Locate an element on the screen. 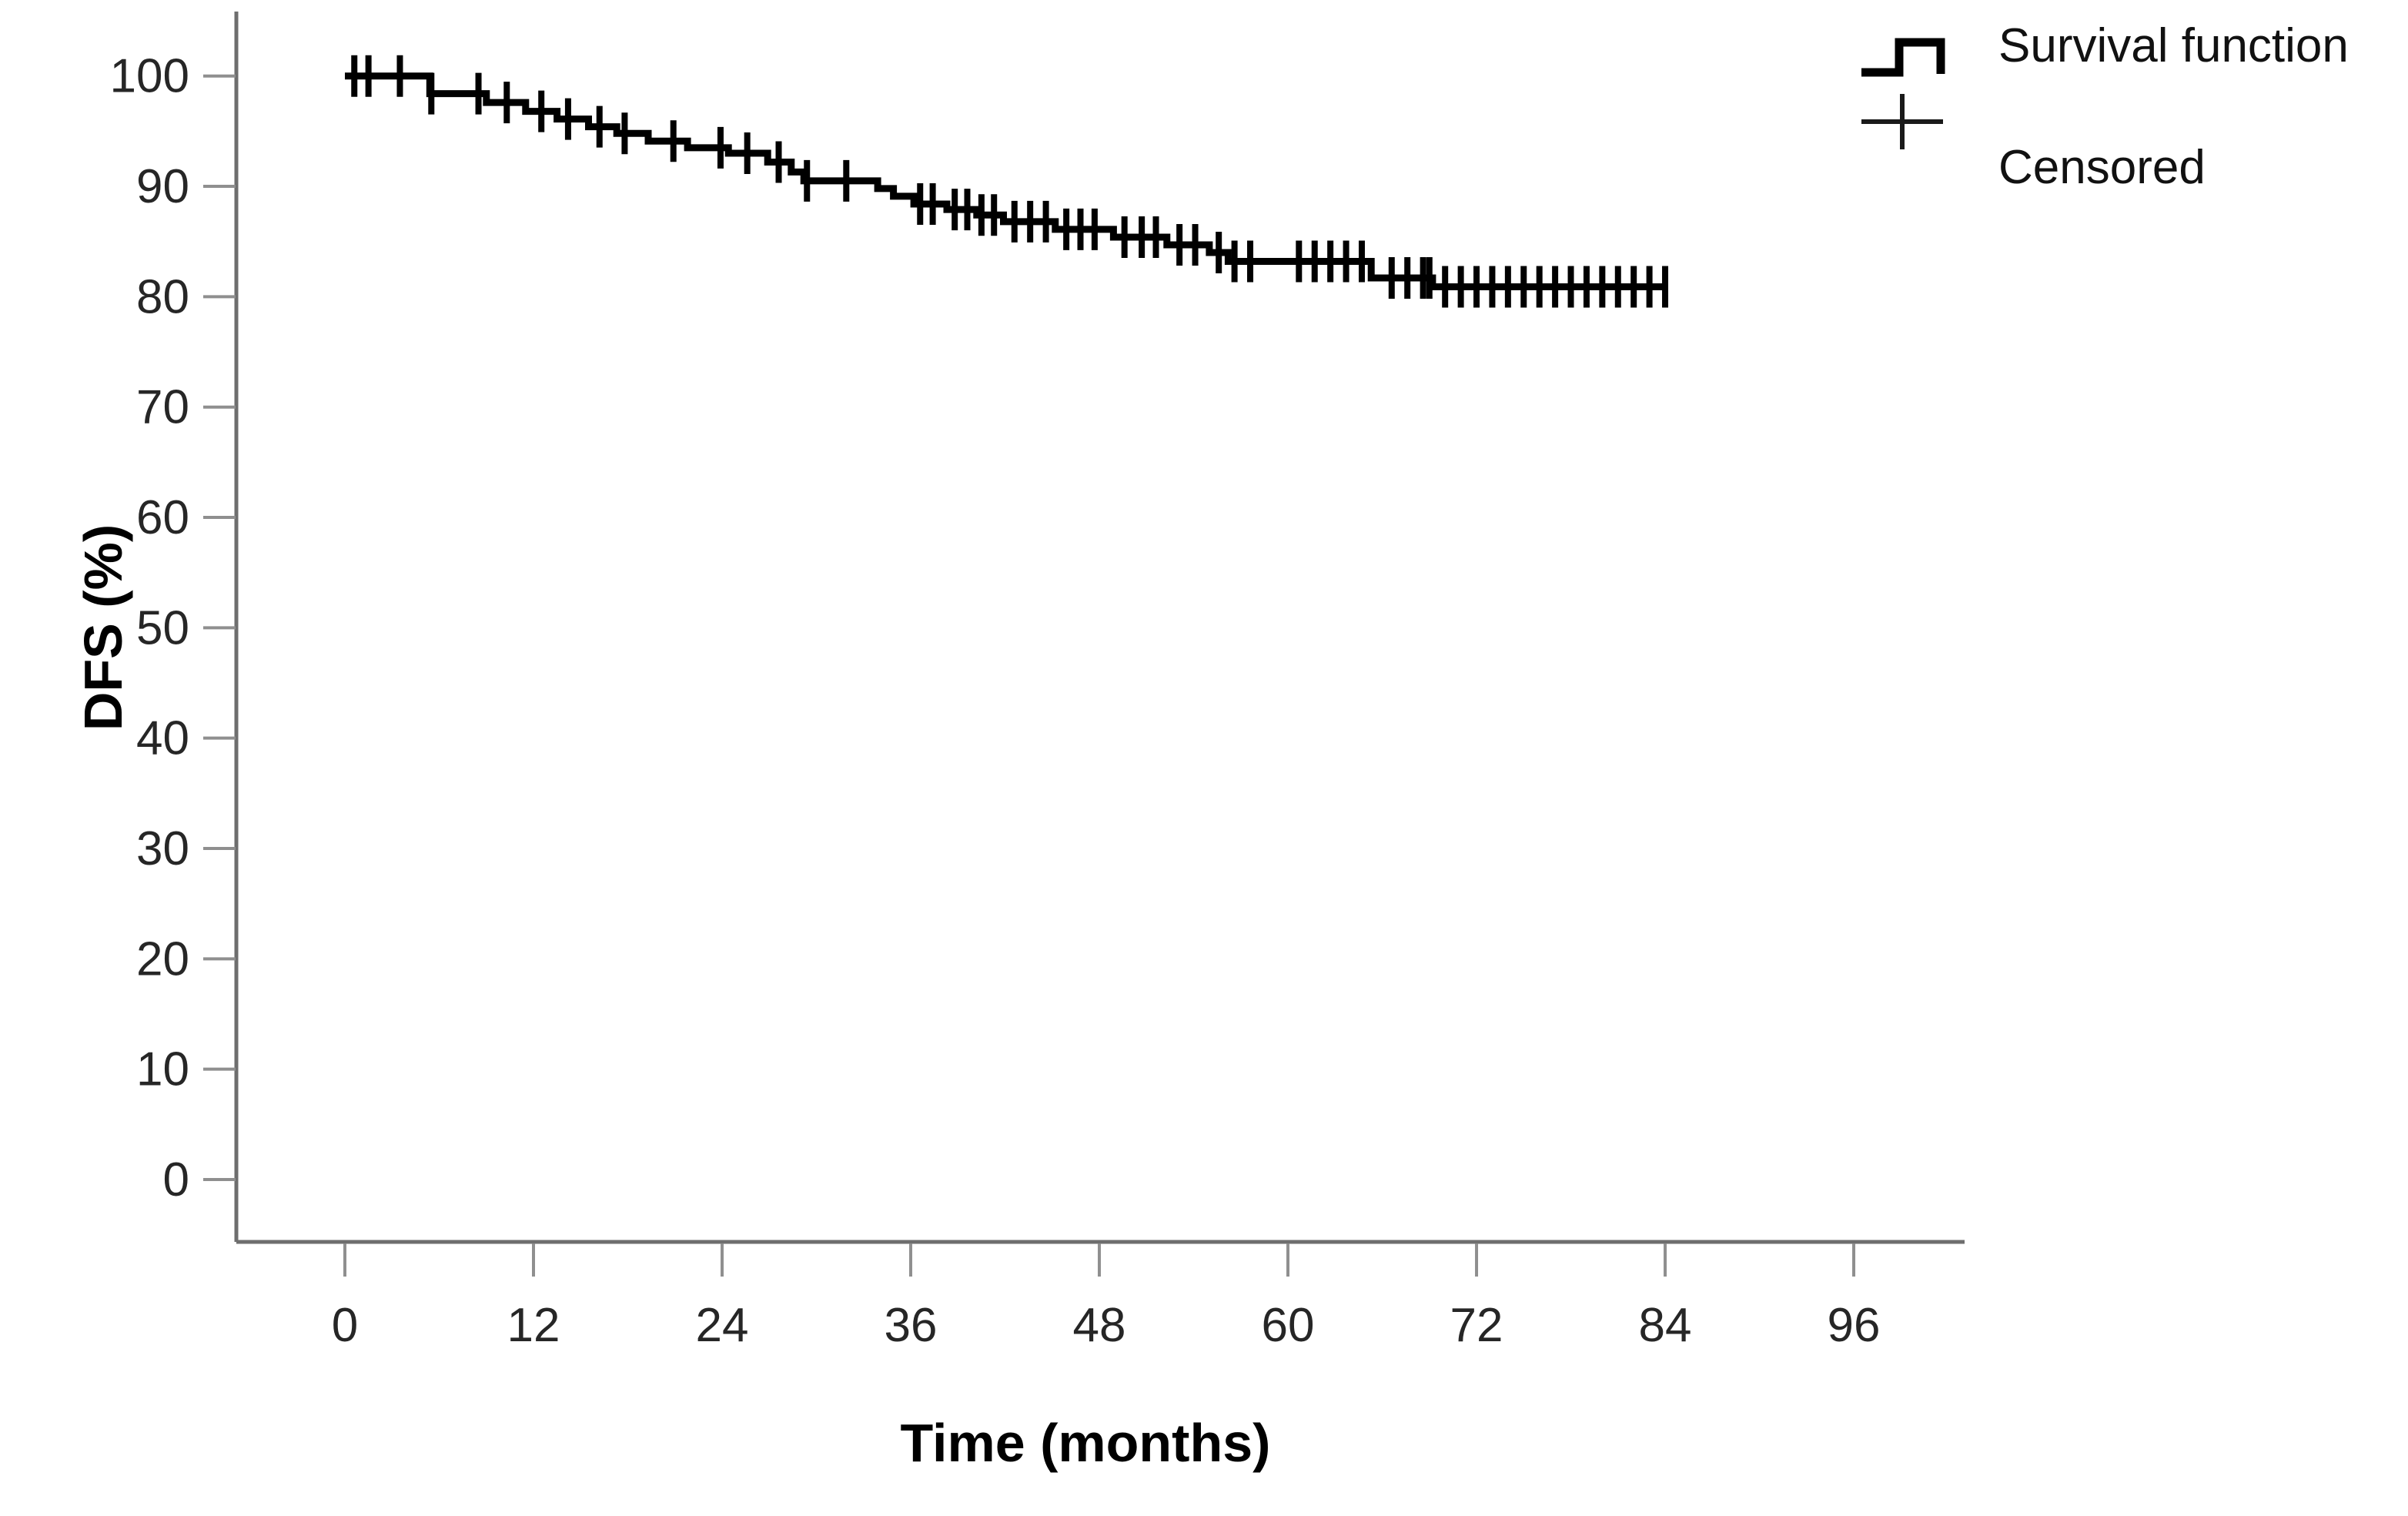 The image size is (2408, 1516). censored-plus-icon is located at coordinates (1902, 121).